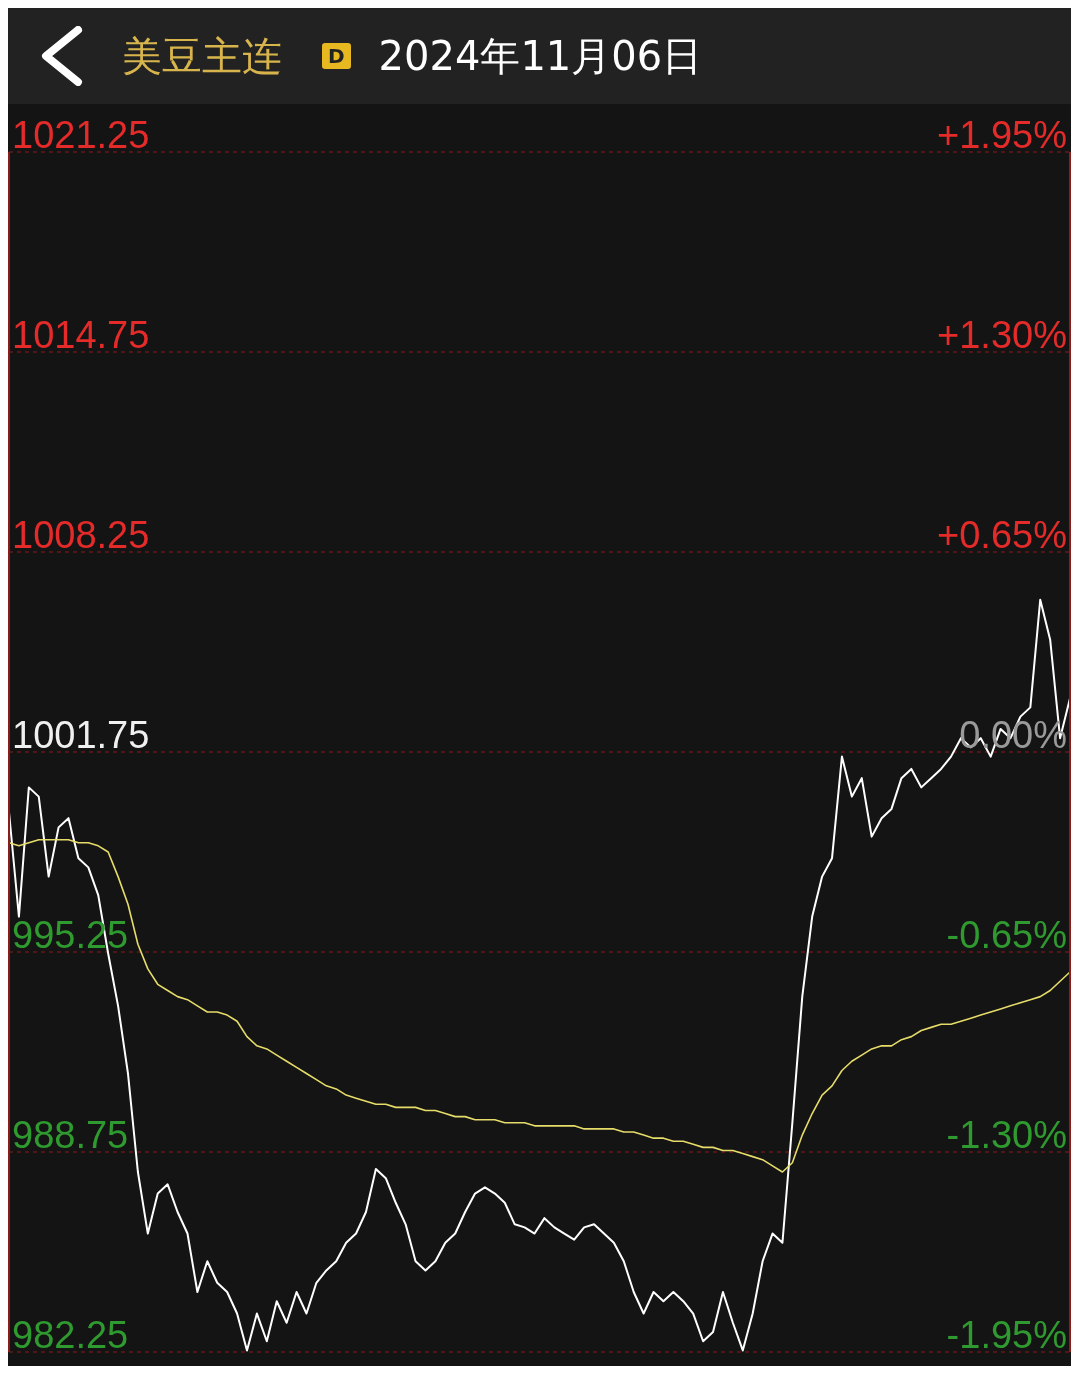 This screenshot has height=1380, width=1079. I want to click on chart-subtitle: 2024年11月06日, so click(540, 56).